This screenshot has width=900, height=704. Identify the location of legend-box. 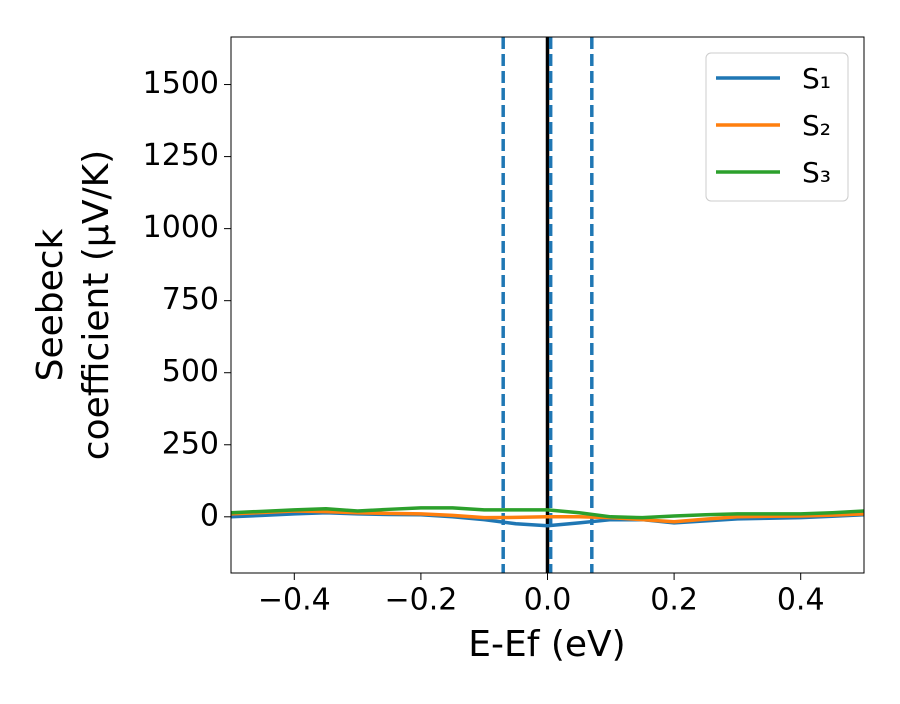
(777, 127).